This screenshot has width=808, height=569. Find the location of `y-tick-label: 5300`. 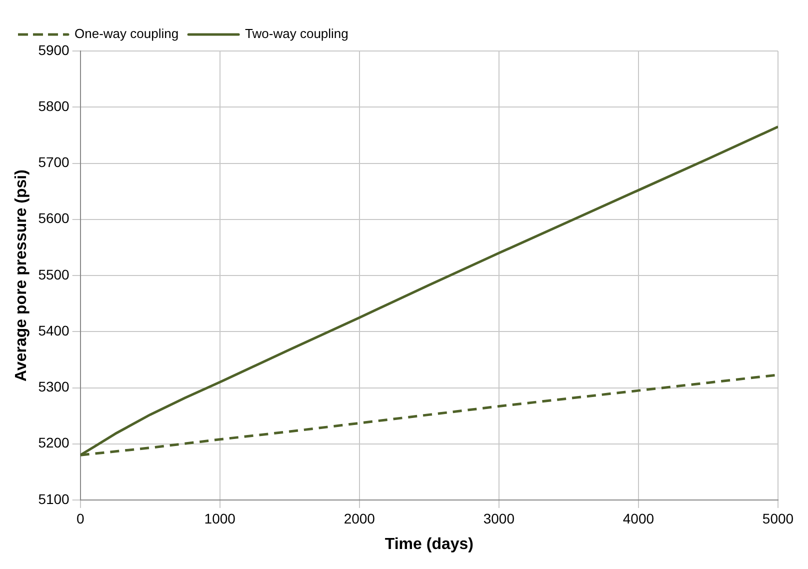

y-tick-label: 5300 is located at coordinates (54, 386).